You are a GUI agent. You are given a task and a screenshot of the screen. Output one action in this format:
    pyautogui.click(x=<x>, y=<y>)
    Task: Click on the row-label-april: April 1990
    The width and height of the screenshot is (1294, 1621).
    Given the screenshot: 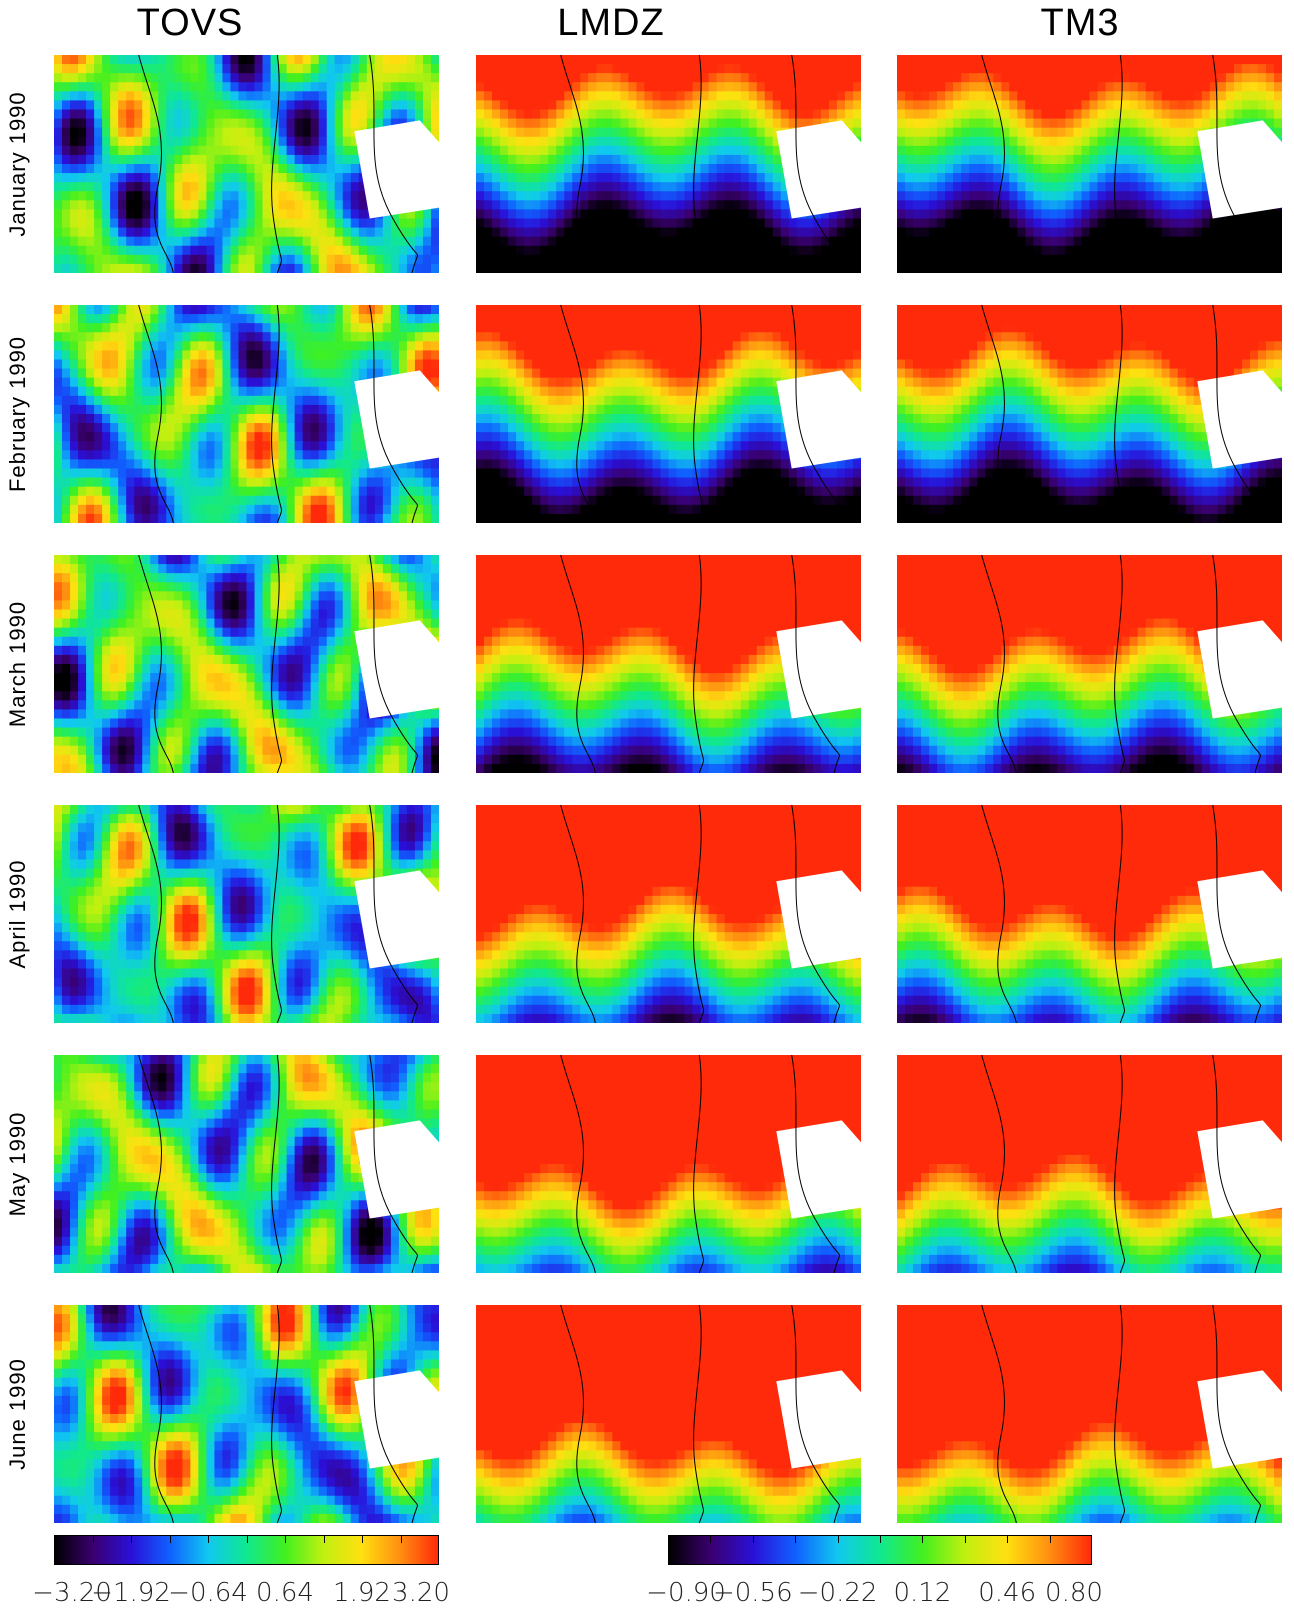 What is the action you would take?
    pyautogui.click(x=17, y=914)
    